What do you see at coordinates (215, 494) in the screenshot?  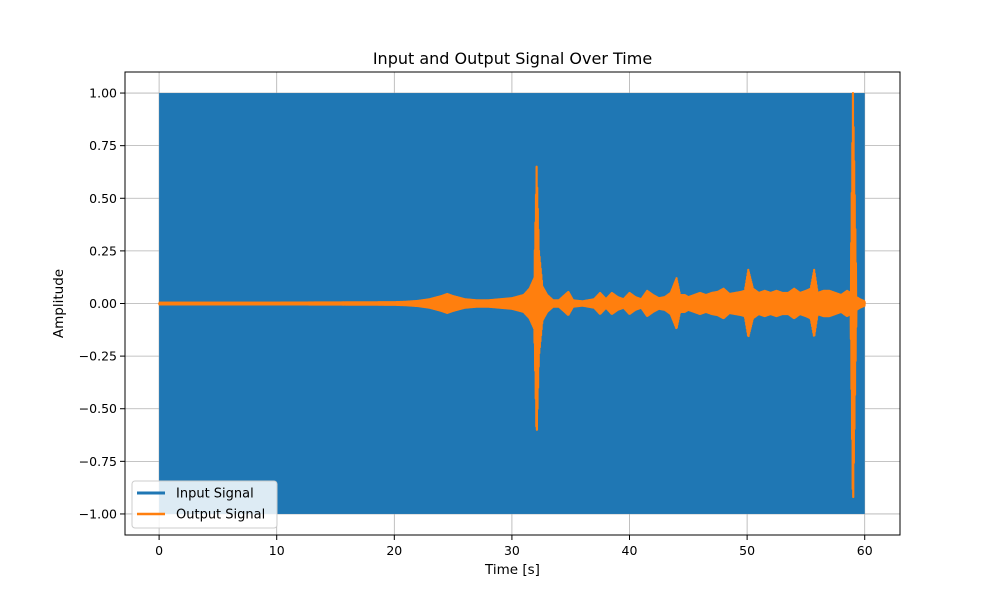 I see `legend-label-input: Input Signal` at bounding box center [215, 494].